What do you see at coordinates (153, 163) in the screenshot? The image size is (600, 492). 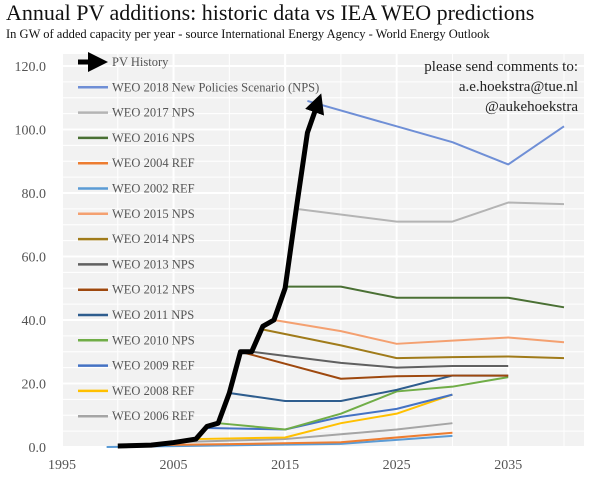 I see `legend-label: WEO 2004 REF` at bounding box center [153, 163].